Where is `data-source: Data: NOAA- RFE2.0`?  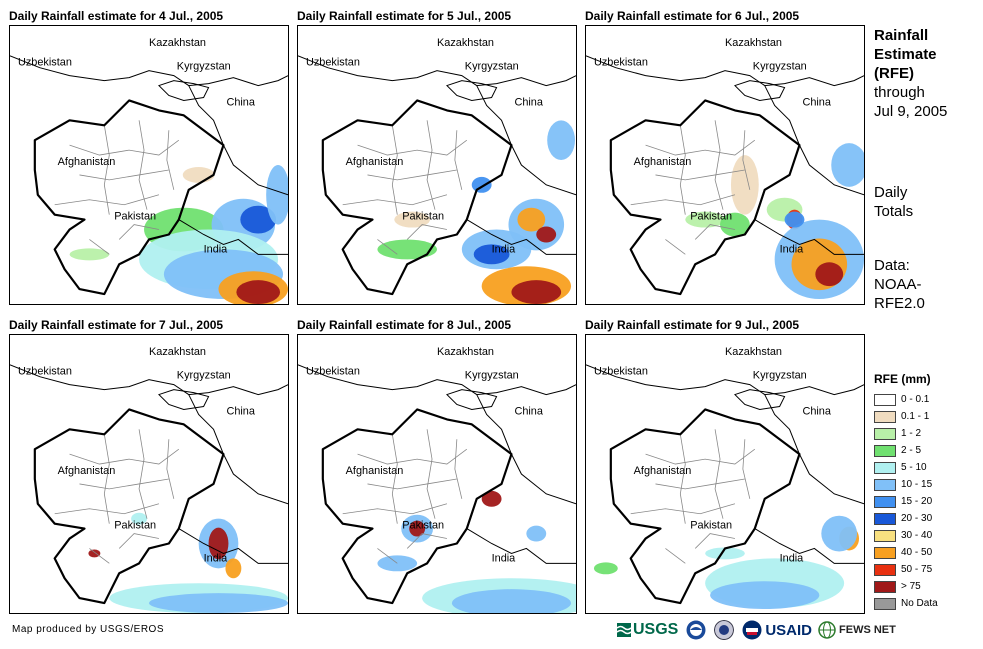
data-source: Data: NOAA- RFE2.0 is located at coordinates (899, 284).